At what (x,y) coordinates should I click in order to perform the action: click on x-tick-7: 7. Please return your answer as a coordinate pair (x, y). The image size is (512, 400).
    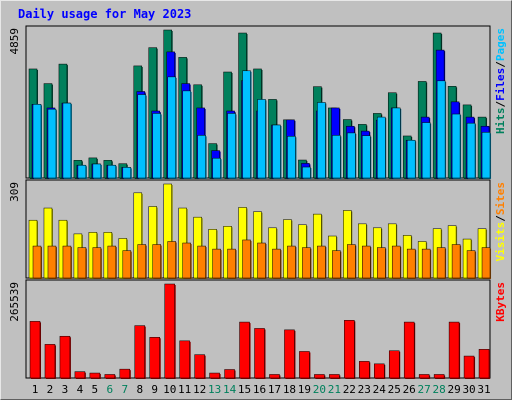
    Looking at the image, I should click on (124, 389).